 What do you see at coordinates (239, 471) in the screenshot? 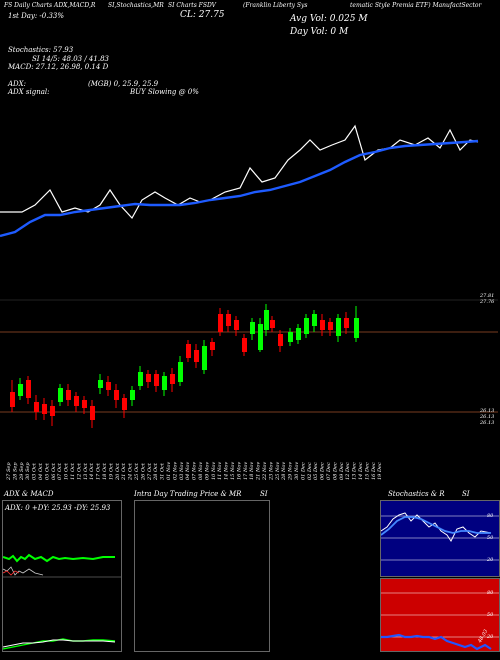
I see `date-label: 16 Nov` at bounding box center [239, 471].